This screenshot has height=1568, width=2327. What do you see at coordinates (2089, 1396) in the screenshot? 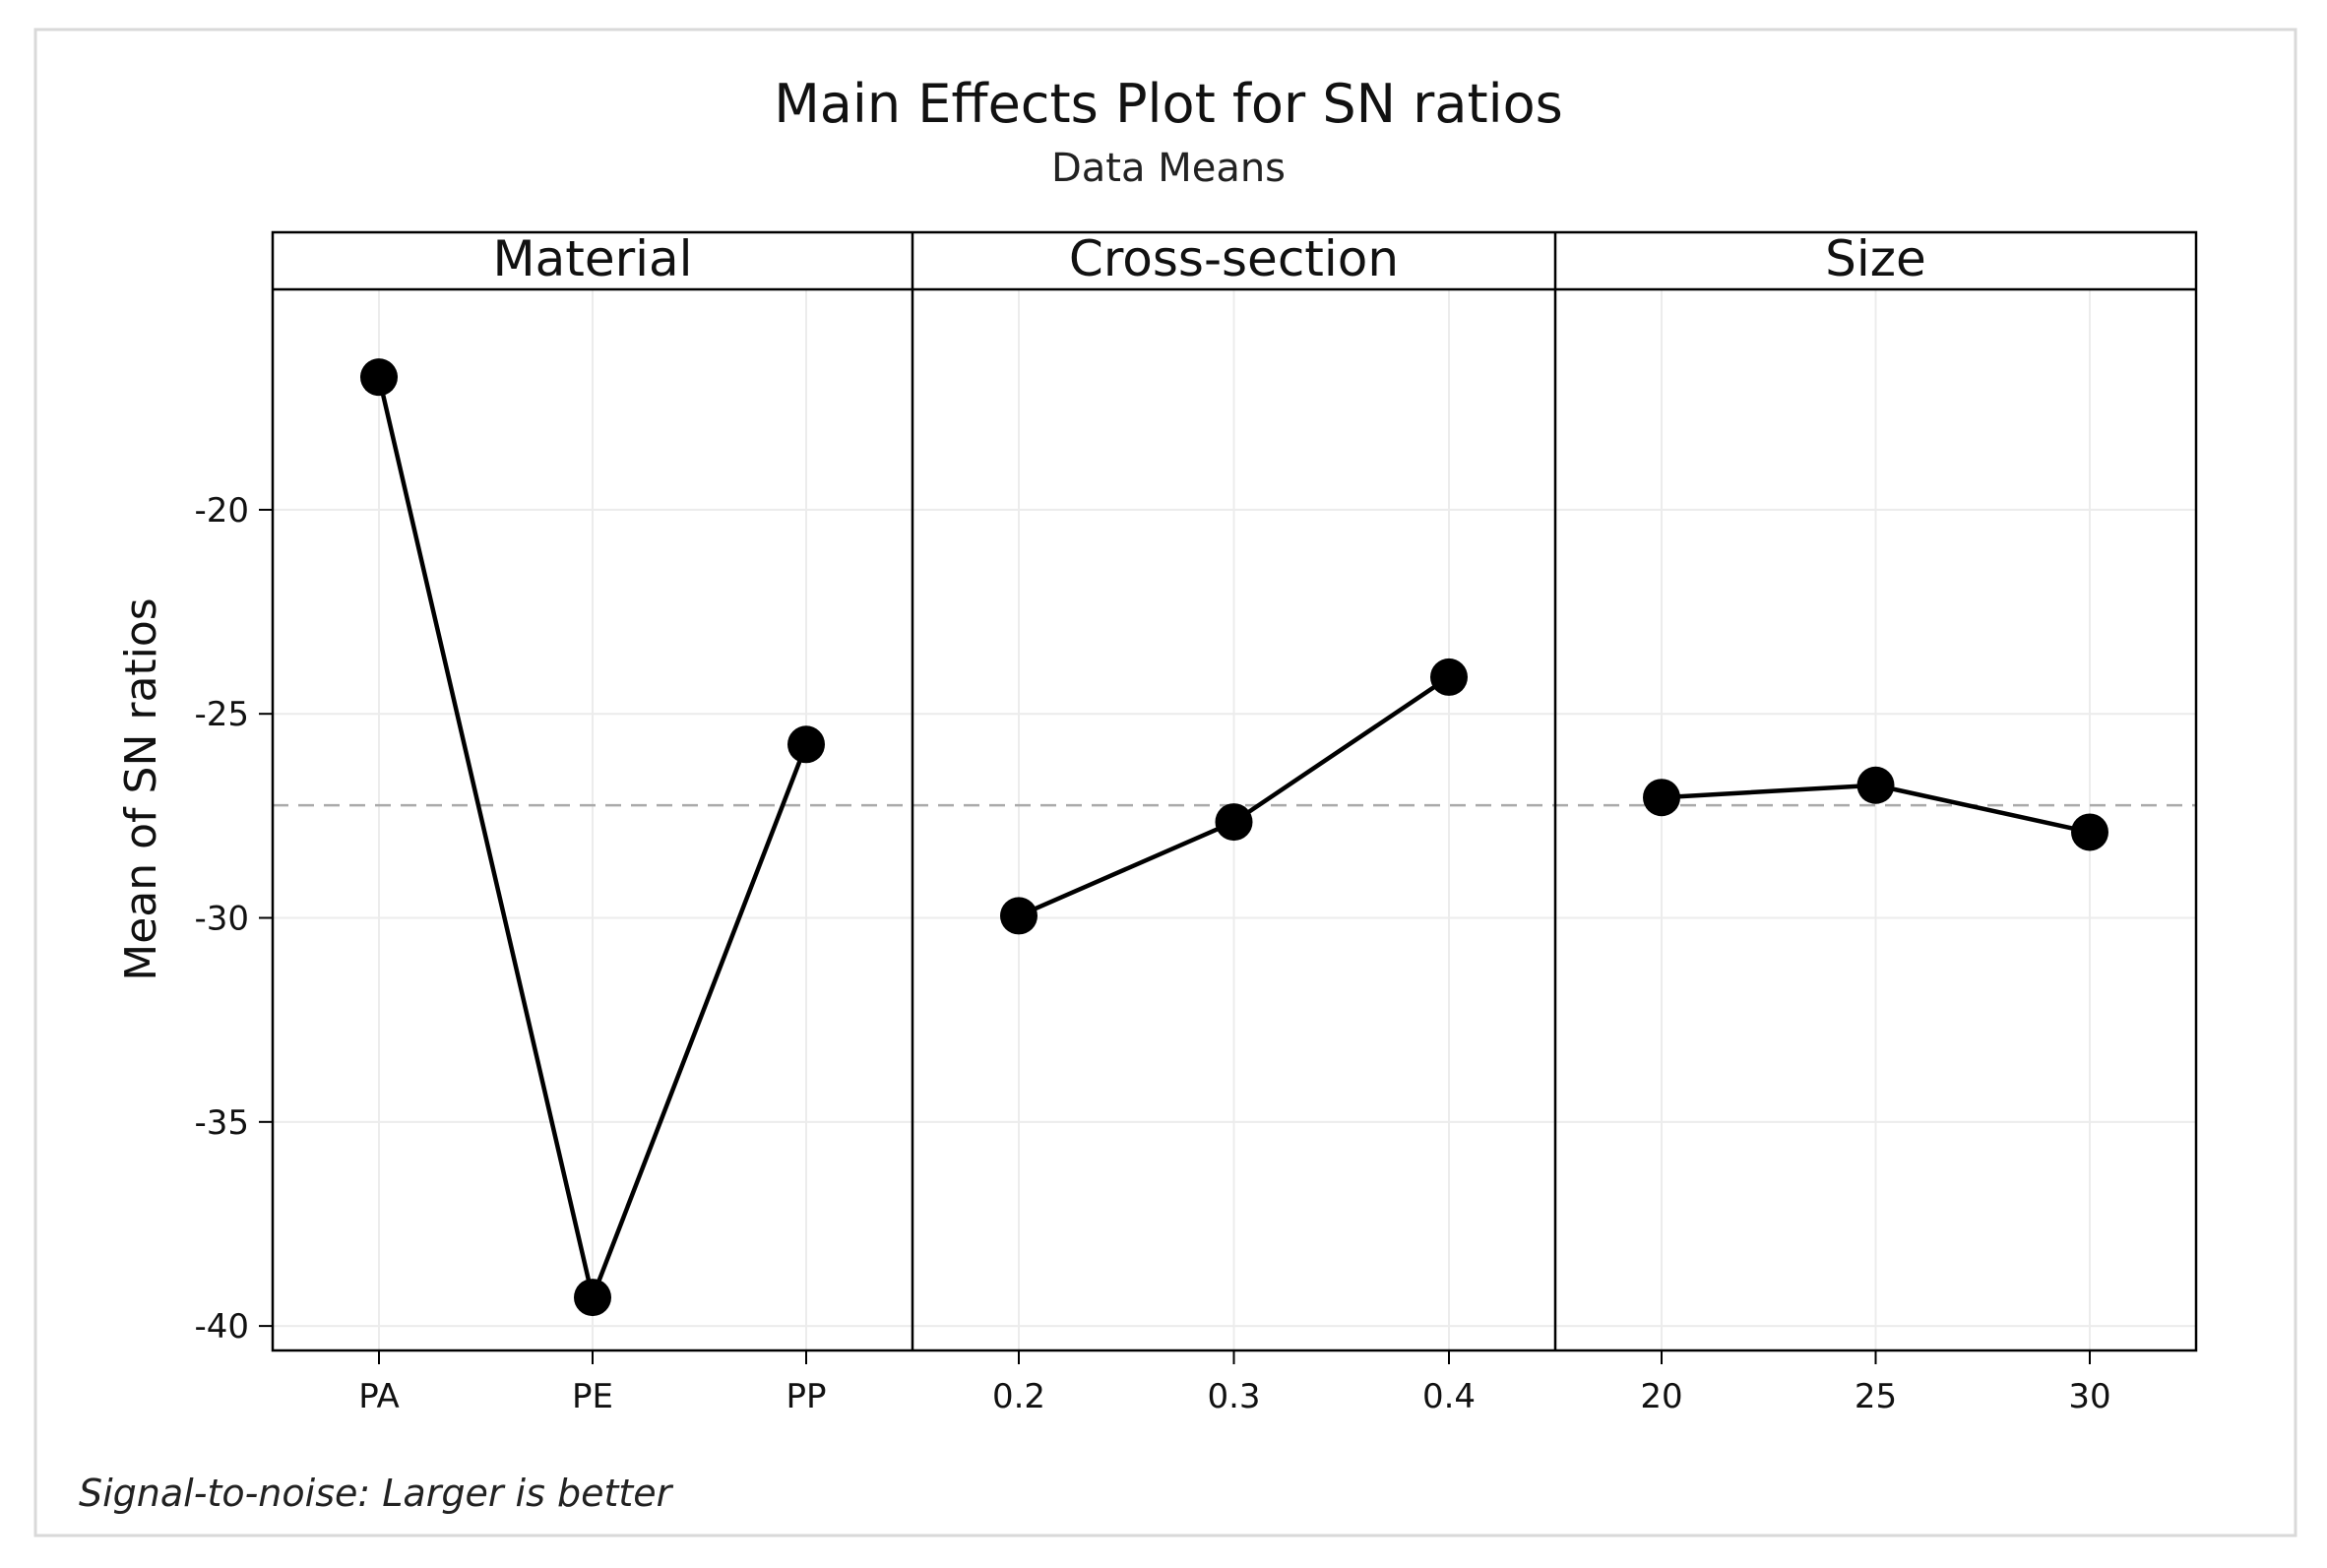
I see `x-tick-label: 30` at bounding box center [2089, 1396].